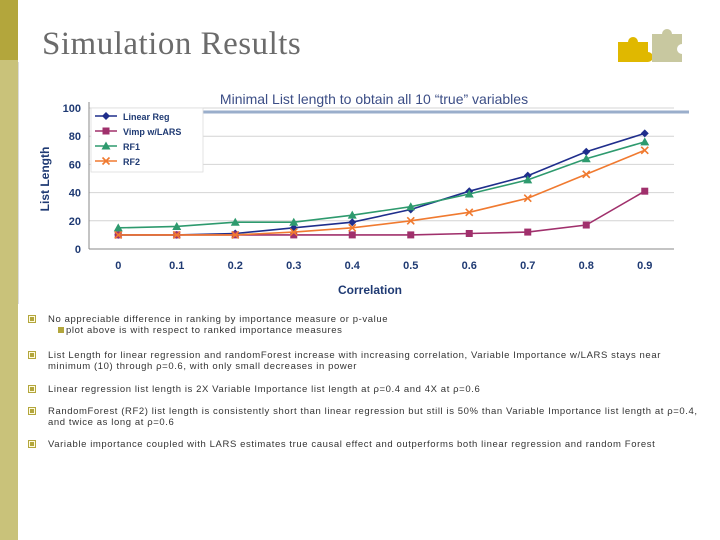 This screenshot has height=540, width=720. What do you see at coordinates (146, 117) in the screenshot?
I see `legend-entry-label: Linear Reg` at bounding box center [146, 117].